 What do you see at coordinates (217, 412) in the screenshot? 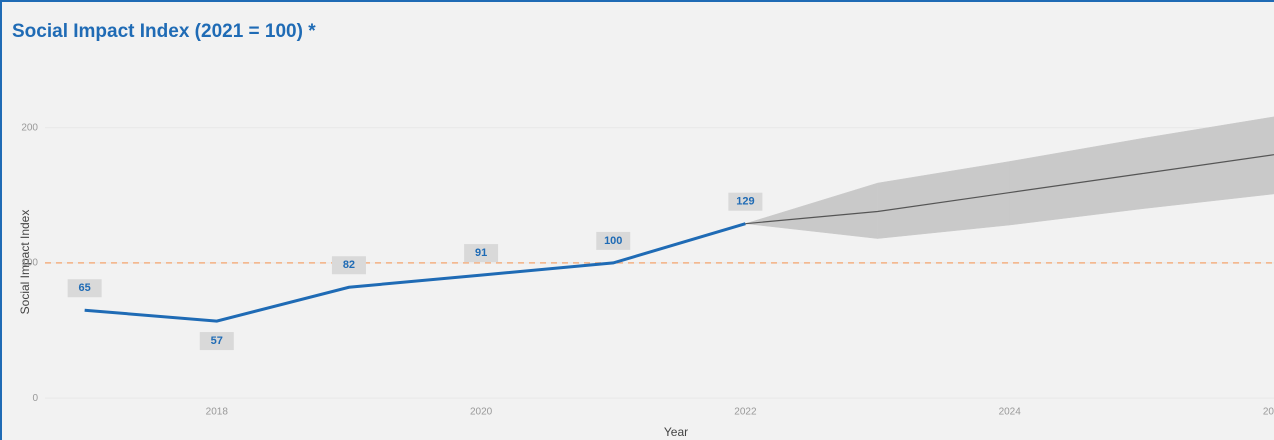
I see `x-tick-label: 2018` at bounding box center [217, 412].